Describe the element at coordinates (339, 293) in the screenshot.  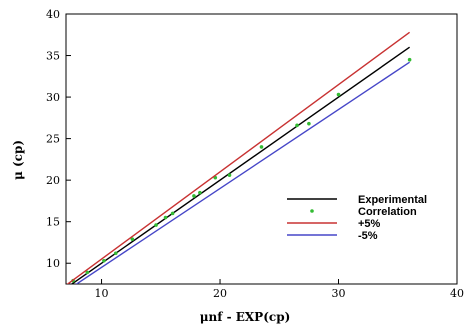
I see `x-tick-label: 30` at that location.